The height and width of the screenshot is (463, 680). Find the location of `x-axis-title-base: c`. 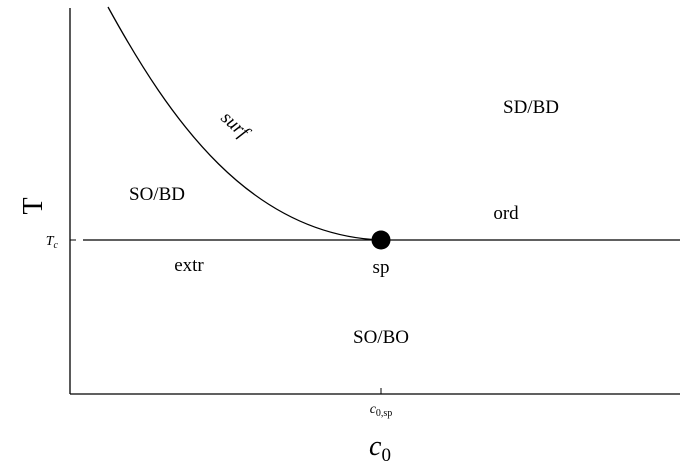

x-axis-title-base: c is located at coordinates (375, 446).